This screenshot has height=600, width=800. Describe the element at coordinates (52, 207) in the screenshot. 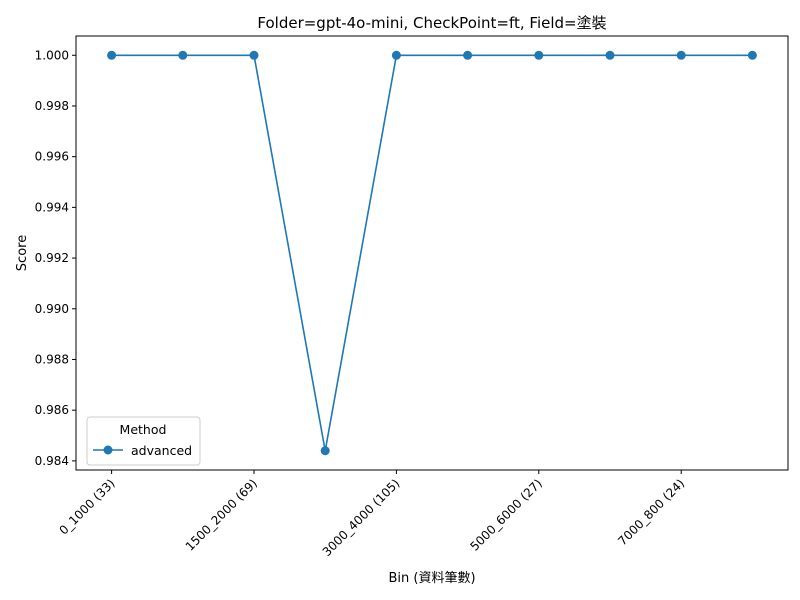

I see `y-tick-label: 0.994` at that location.